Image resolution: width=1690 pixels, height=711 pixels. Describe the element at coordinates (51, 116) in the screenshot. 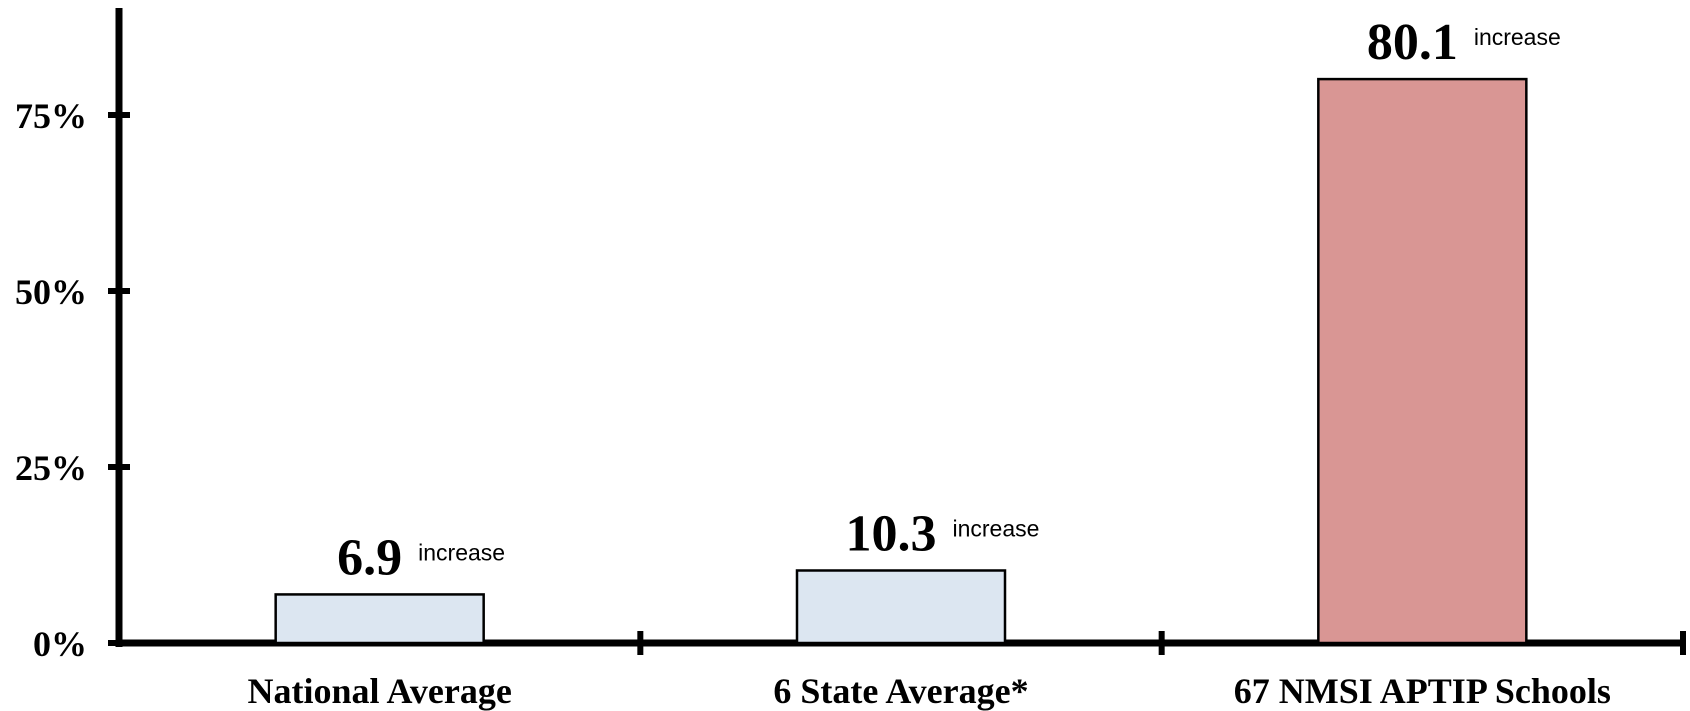

I see `y-tick-label: 75%` at that location.